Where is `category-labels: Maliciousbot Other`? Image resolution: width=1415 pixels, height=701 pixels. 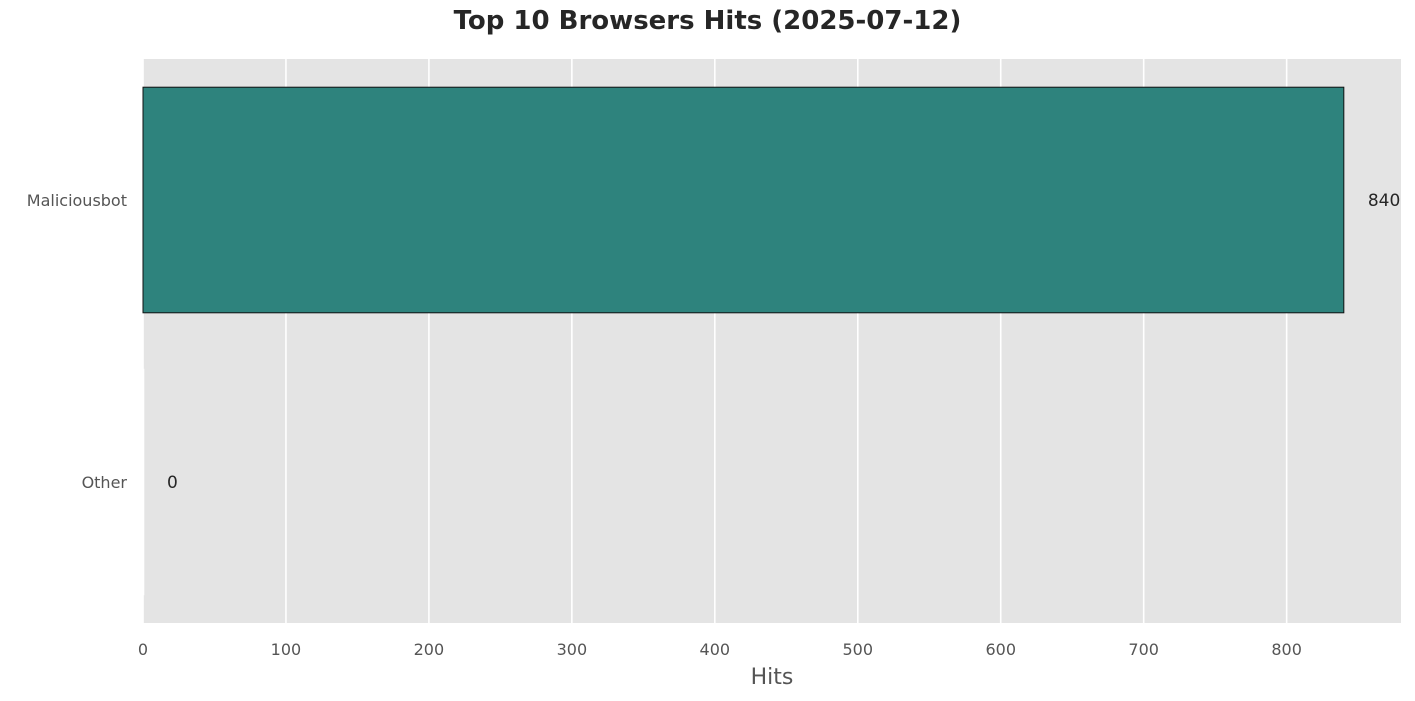
category-labels: Maliciousbot Other is located at coordinates (77, 341).